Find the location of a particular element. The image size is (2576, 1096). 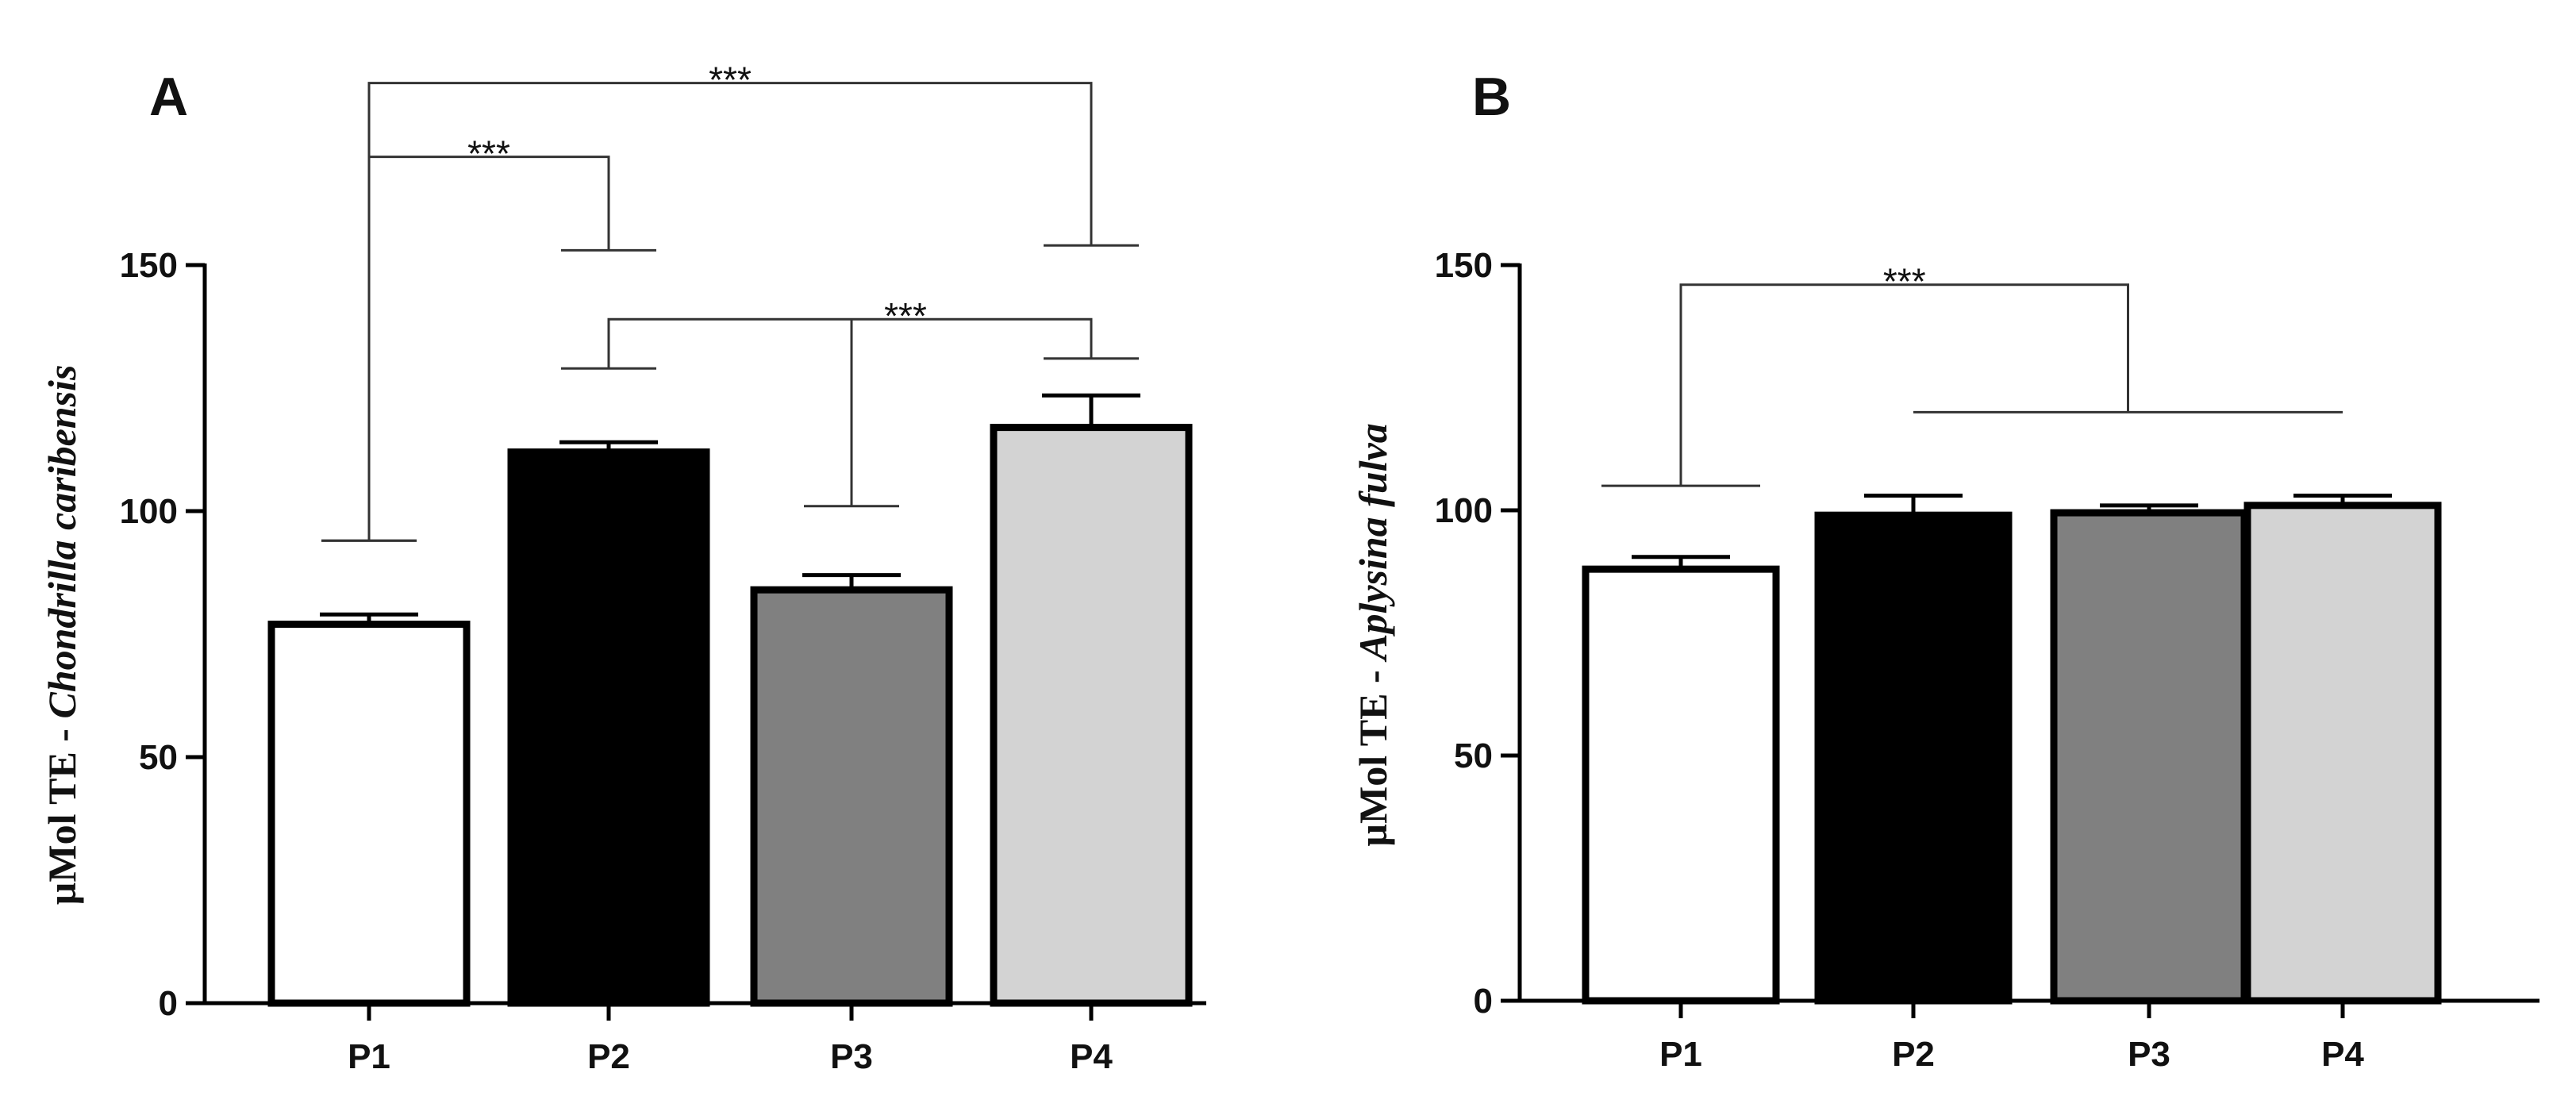

sig-bracket-2-label: *** is located at coordinates (730, 80).